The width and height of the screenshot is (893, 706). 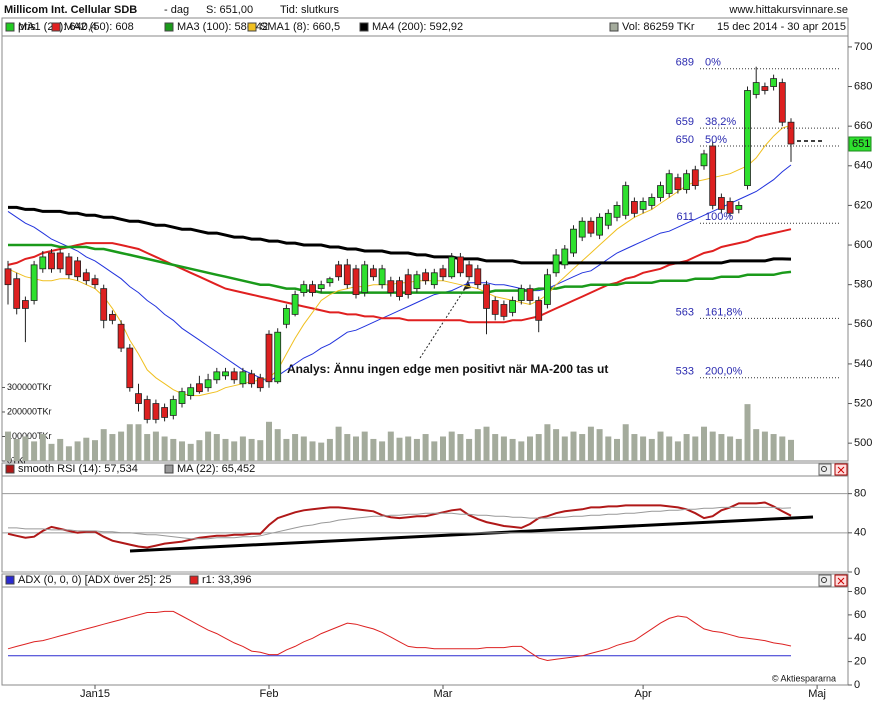 I want to click on last-price-box, so click(x=860, y=144).